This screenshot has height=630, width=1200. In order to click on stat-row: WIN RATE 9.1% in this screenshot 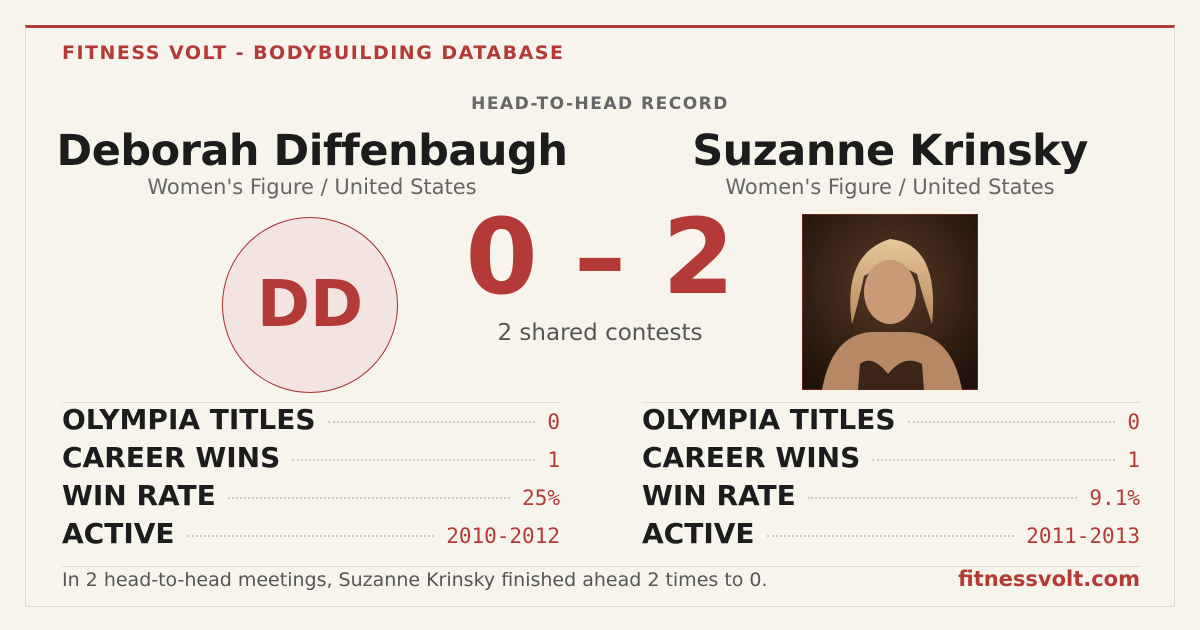, I will do `click(891, 498)`.